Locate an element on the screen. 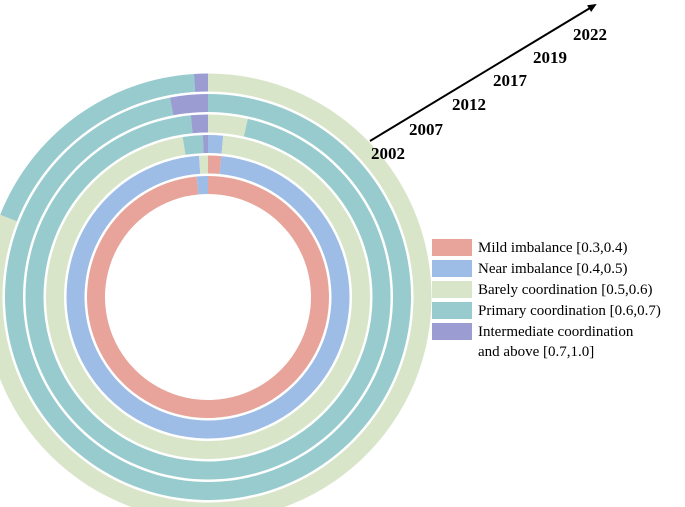 Image resolution: width=685 pixels, height=507 pixels. legend-item-primary-coordination: Primary coordination [0.6,0.7) is located at coordinates (558, 311).